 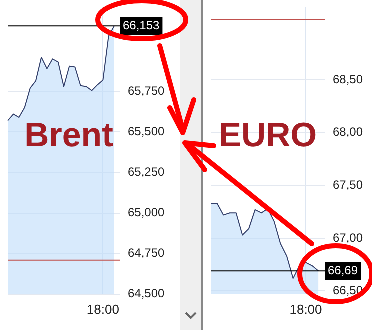 What do you see at coordinates (147, 91) in the screenshot?
I see `y-tick-label: 65,750` at bounding box center [147, 91].